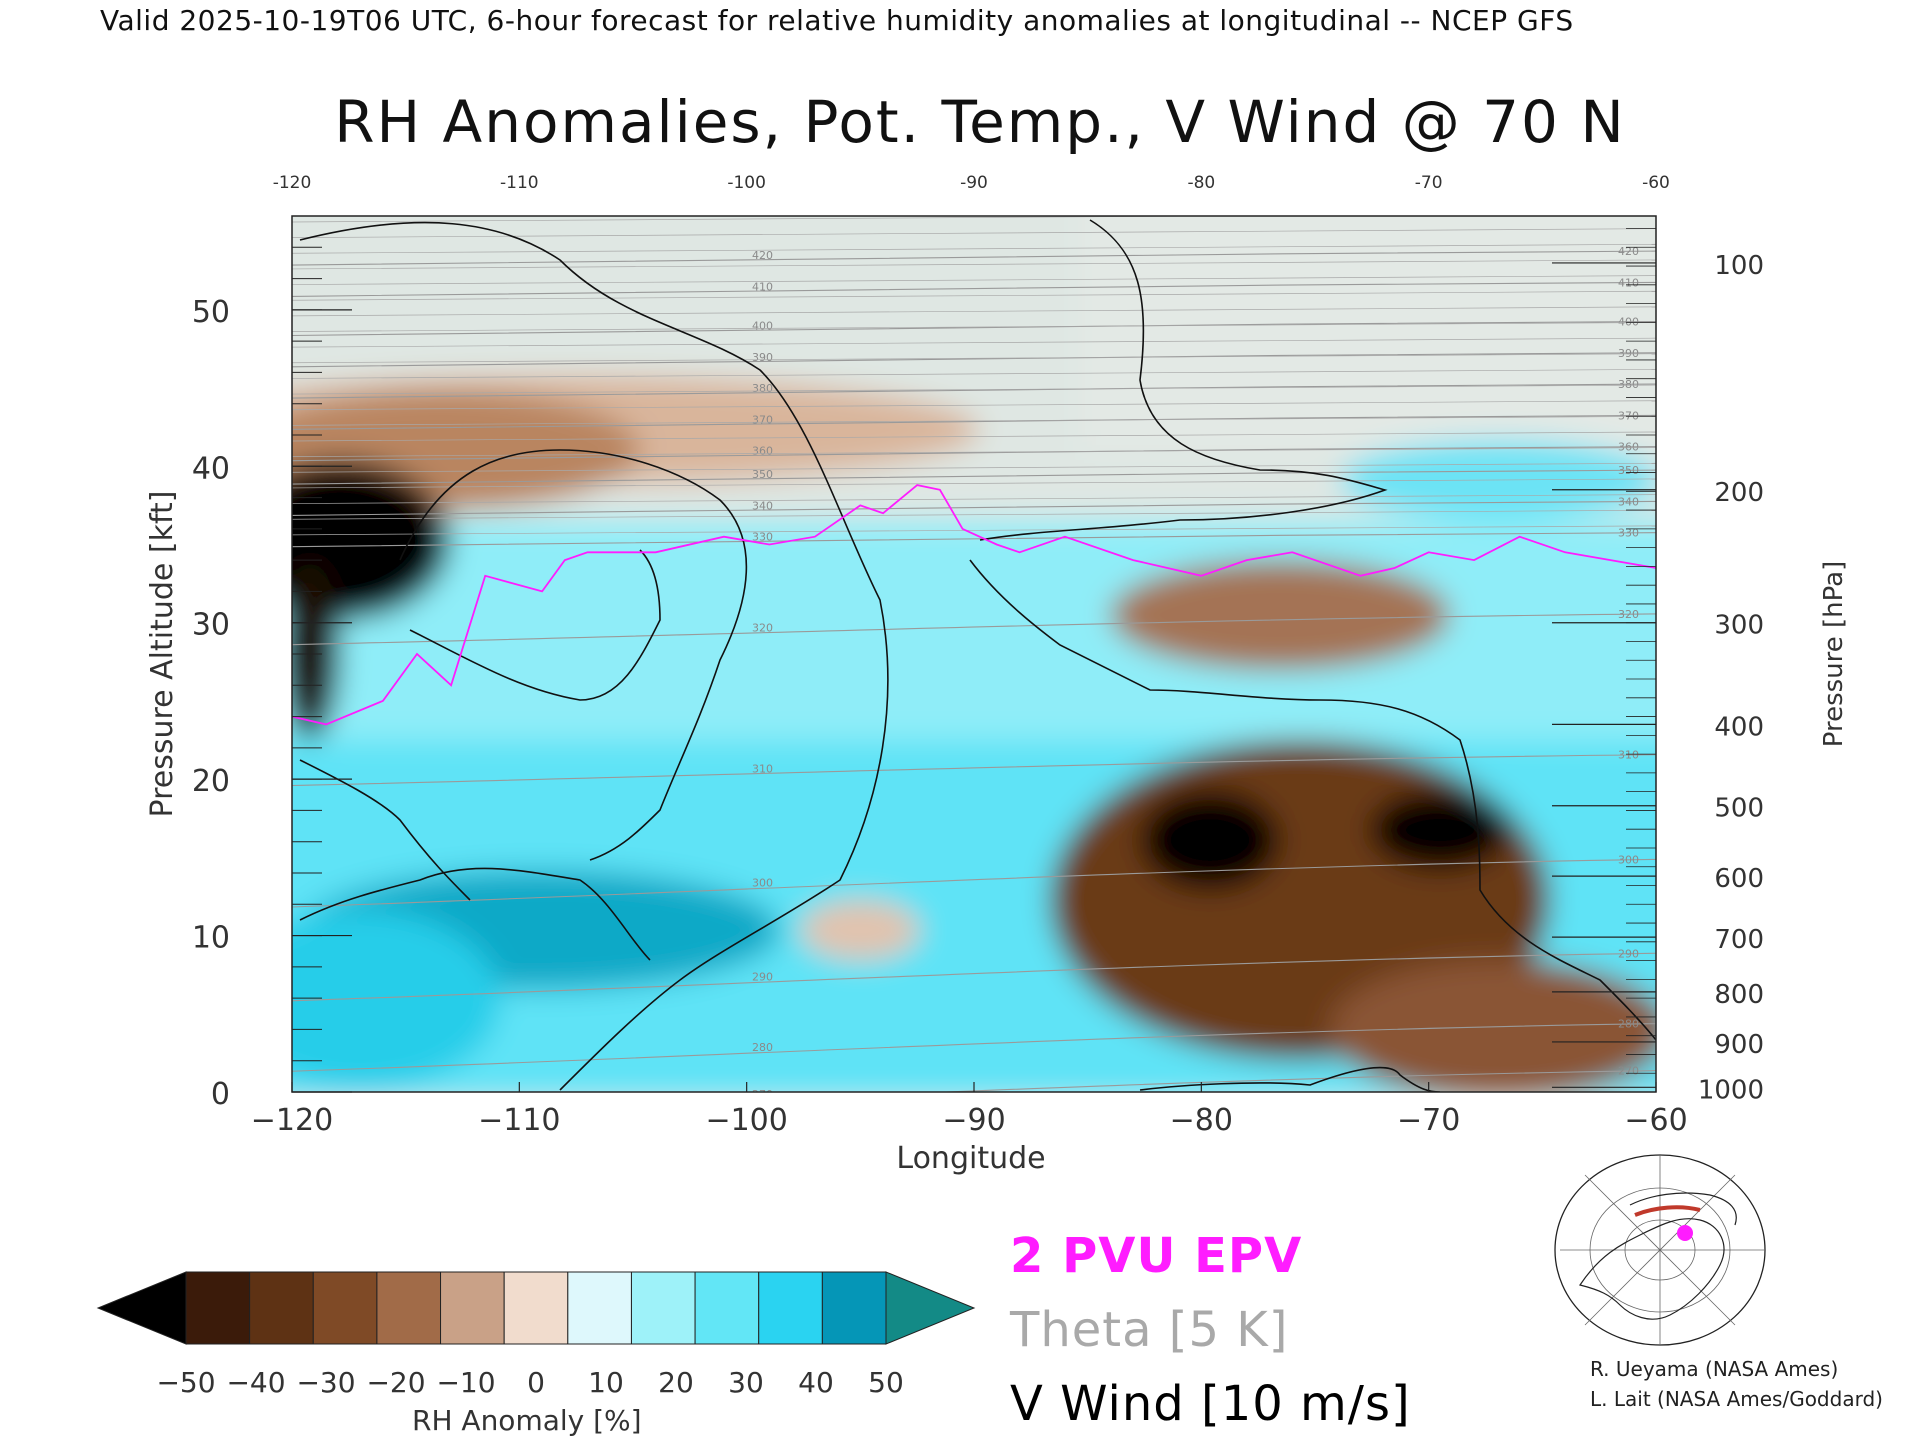 The height and width of the screenshot is (1440, 1920). Describe the element at coordinates (1429, 183) in the screenshot. I see `top-tick-label: -70` at that location.